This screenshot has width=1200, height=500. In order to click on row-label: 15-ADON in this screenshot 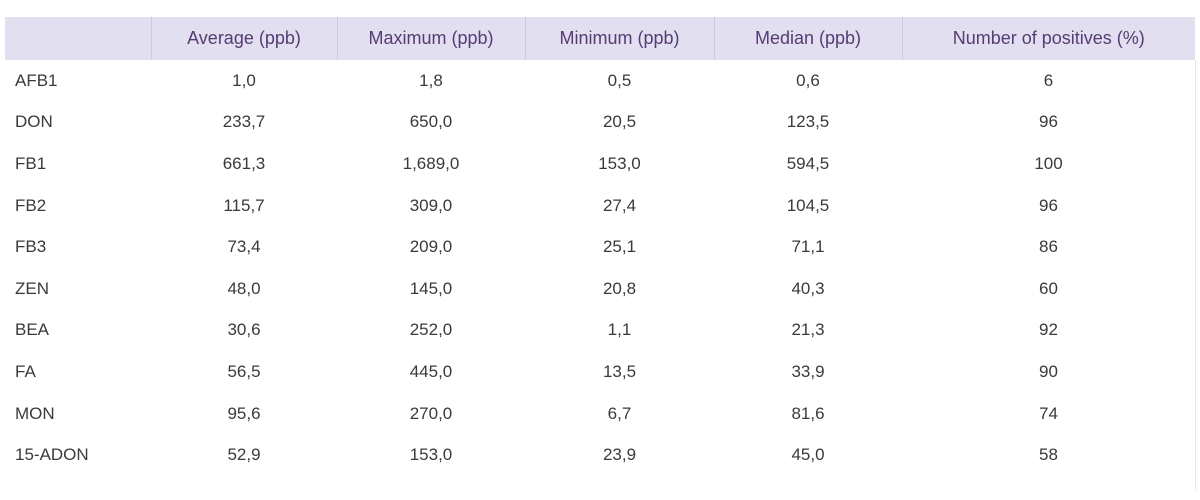, I will do `click(52, 455)`.